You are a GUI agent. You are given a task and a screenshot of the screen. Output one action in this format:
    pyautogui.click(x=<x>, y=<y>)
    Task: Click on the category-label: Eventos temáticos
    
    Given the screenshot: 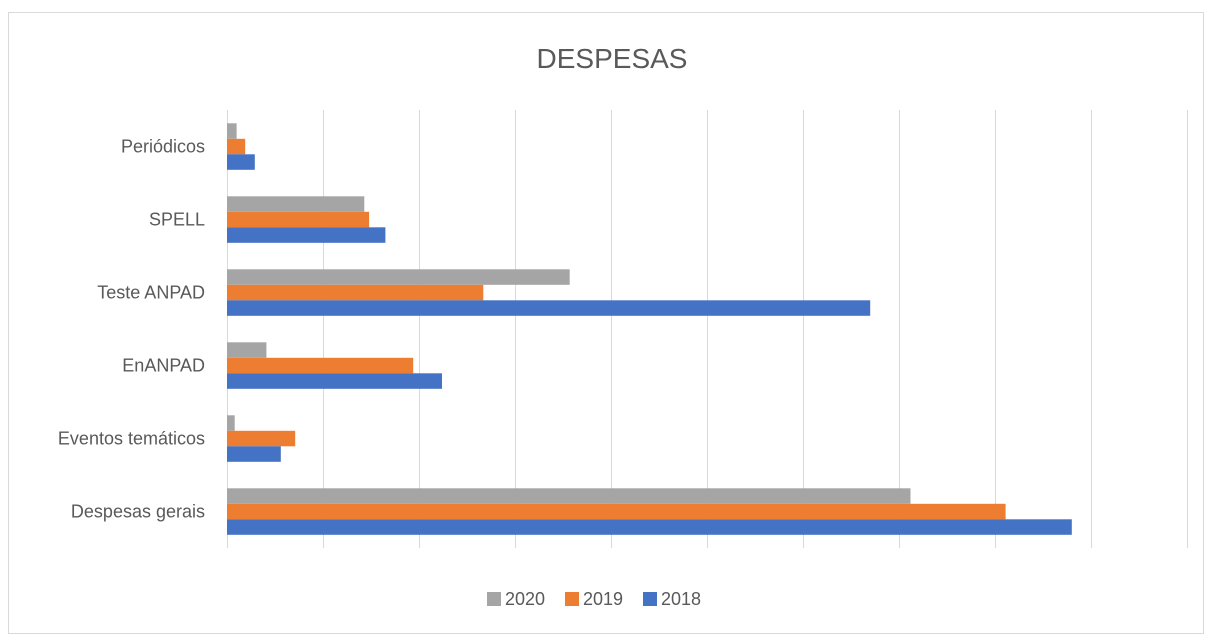 What is the action you would take?
    pyautogui.click(x=131, y=439)
    